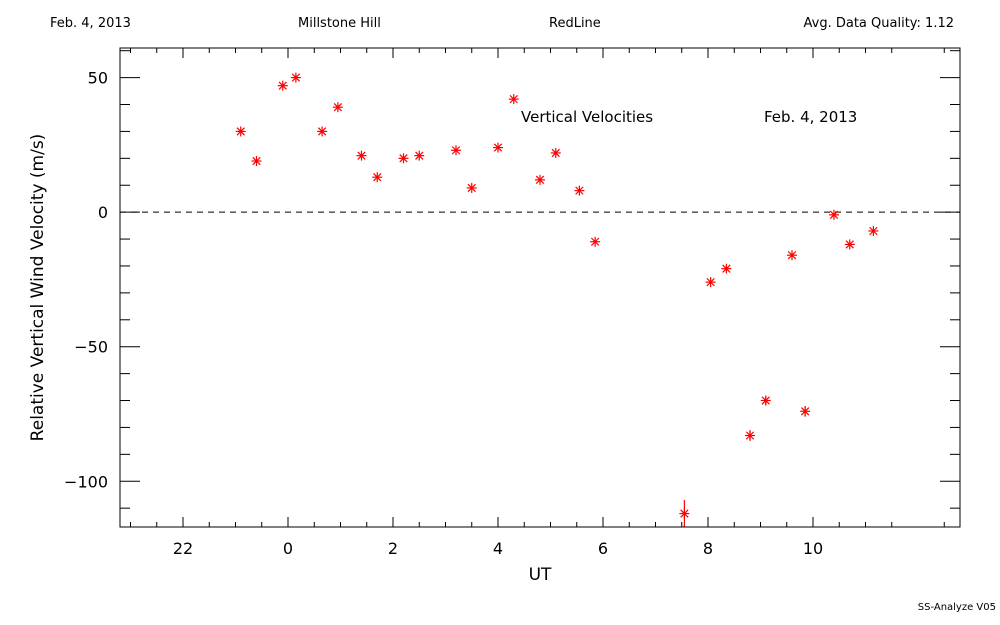  I want to click on y-tick-label: −100, so click(86, 481).